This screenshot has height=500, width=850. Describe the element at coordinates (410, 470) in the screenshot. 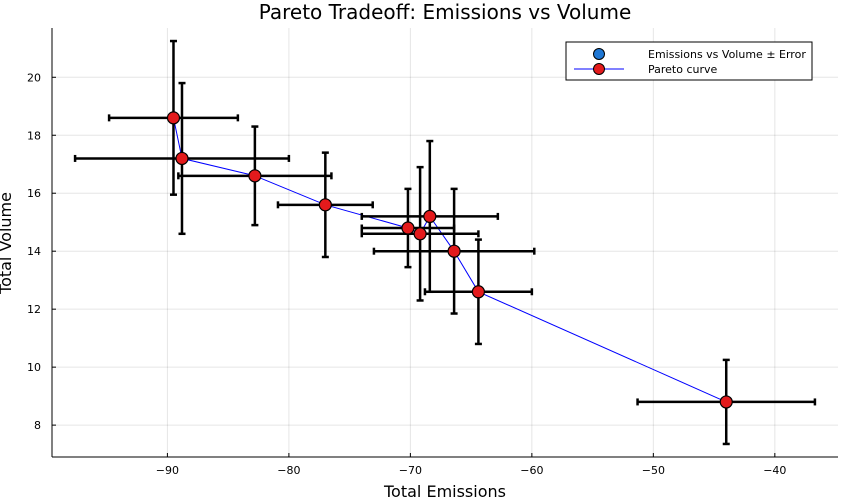

I see `x-tick-label: −70` at that location.